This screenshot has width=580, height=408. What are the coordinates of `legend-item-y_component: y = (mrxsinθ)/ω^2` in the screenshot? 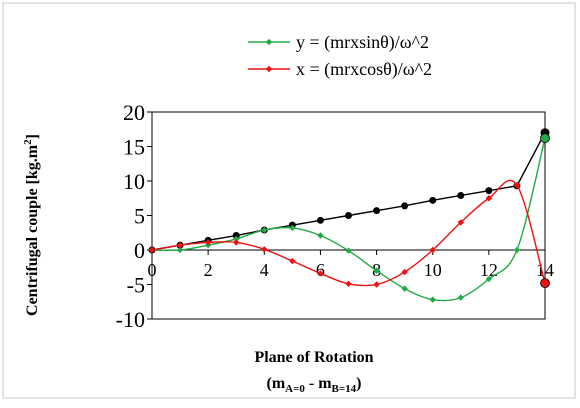 It's located at (338, 42).